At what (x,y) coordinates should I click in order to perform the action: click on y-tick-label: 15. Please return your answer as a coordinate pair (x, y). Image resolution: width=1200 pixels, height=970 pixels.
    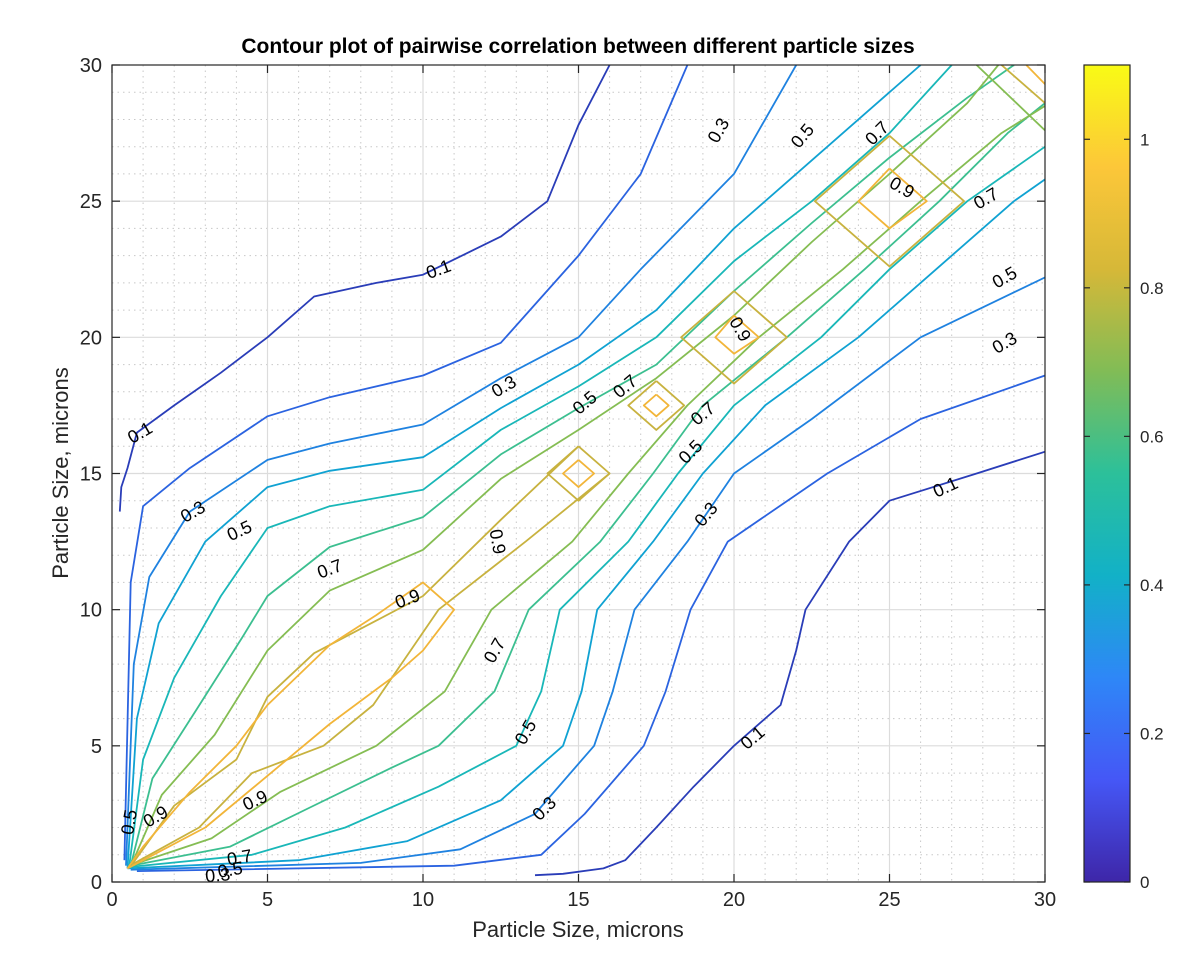
    Looking at the image, I should click on (91, 475).